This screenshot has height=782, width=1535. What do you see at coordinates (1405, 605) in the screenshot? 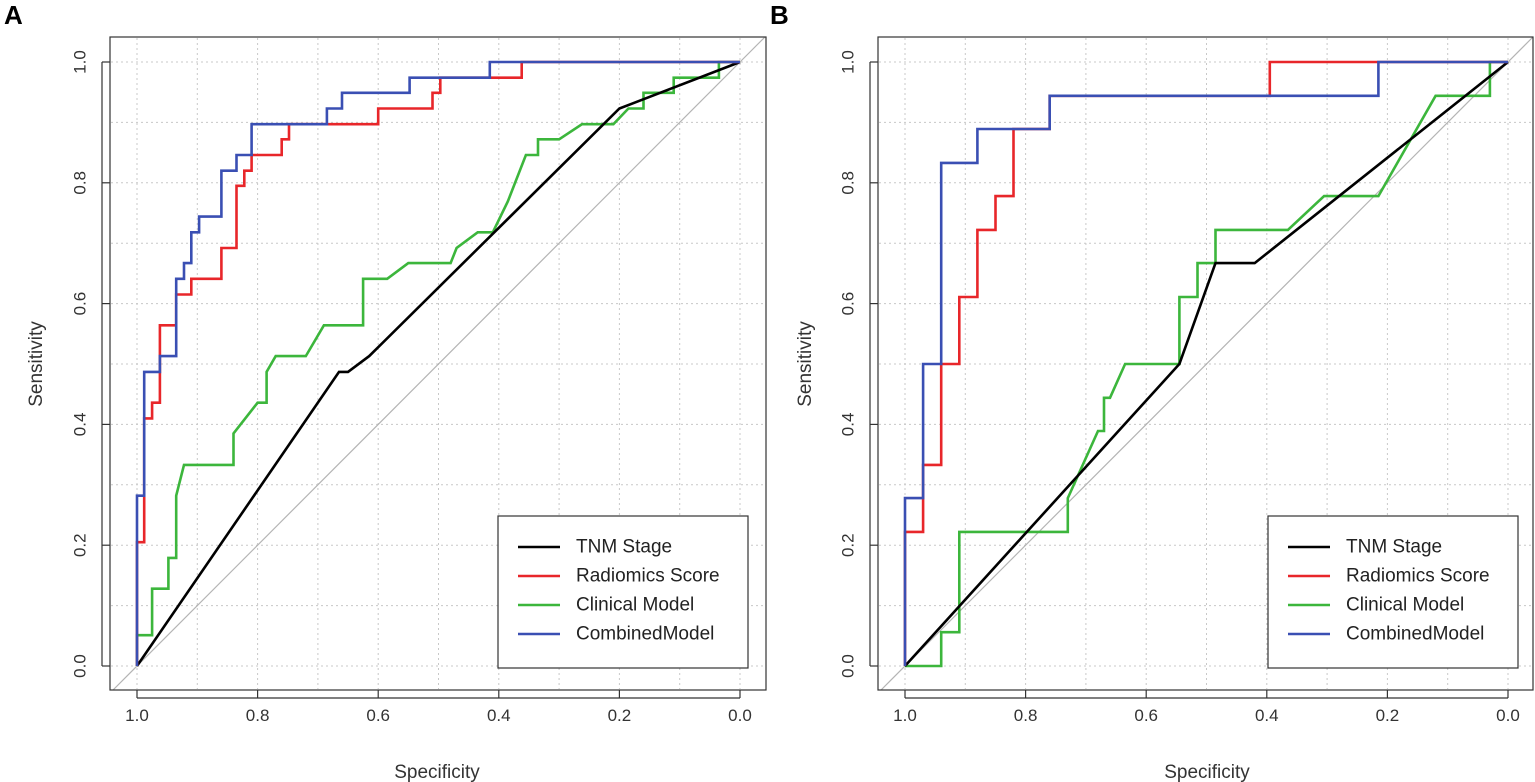
I see `panel-b-legend-label-clinical-model: Clinical Model` at bounding box center [1405, 605].